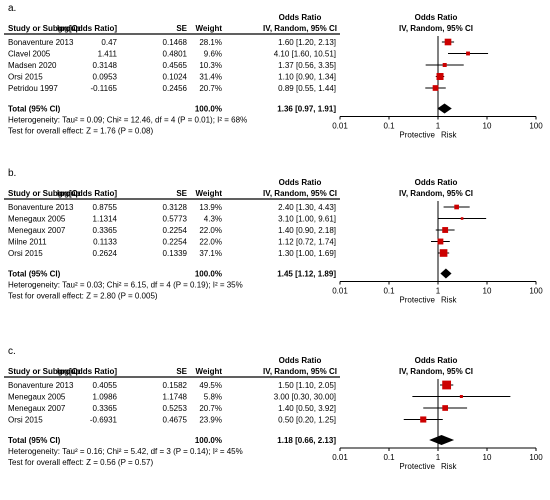 This screenshot has width=550, height=500. I want to click on study-or-ci: 1.40 [0.50, 3.92], so click(307, 408).